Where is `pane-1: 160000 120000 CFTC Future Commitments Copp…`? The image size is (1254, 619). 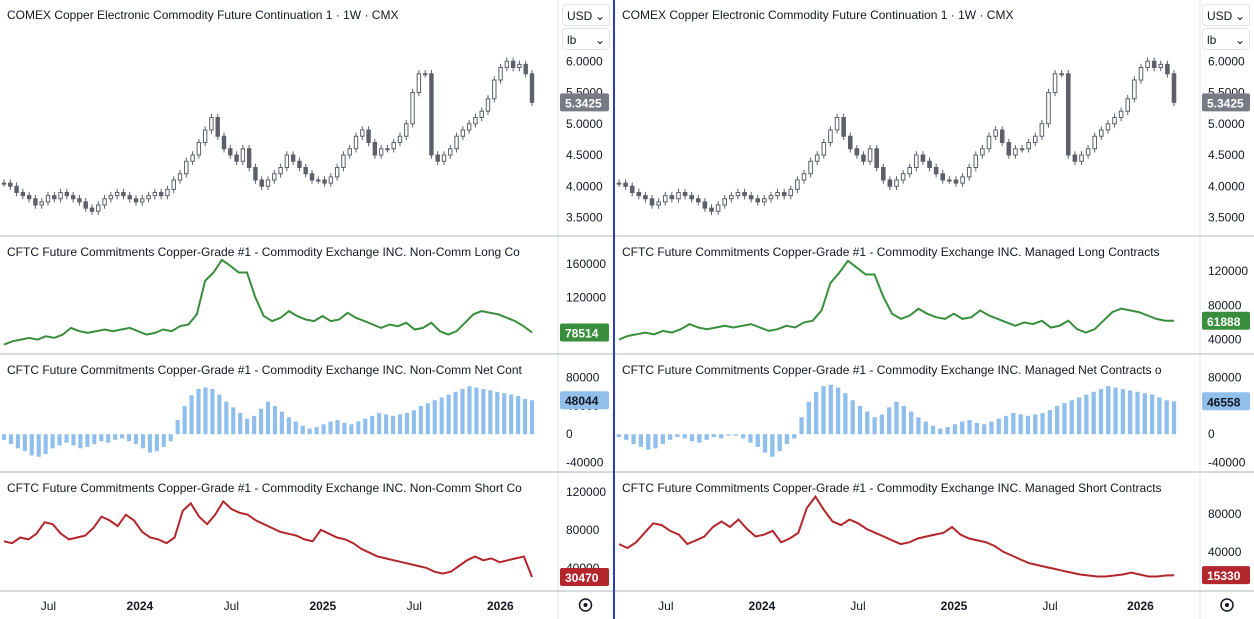
pane-1: 160000 120000 CFTC Future Commitments Copp… is located at coordinates (306, 290).